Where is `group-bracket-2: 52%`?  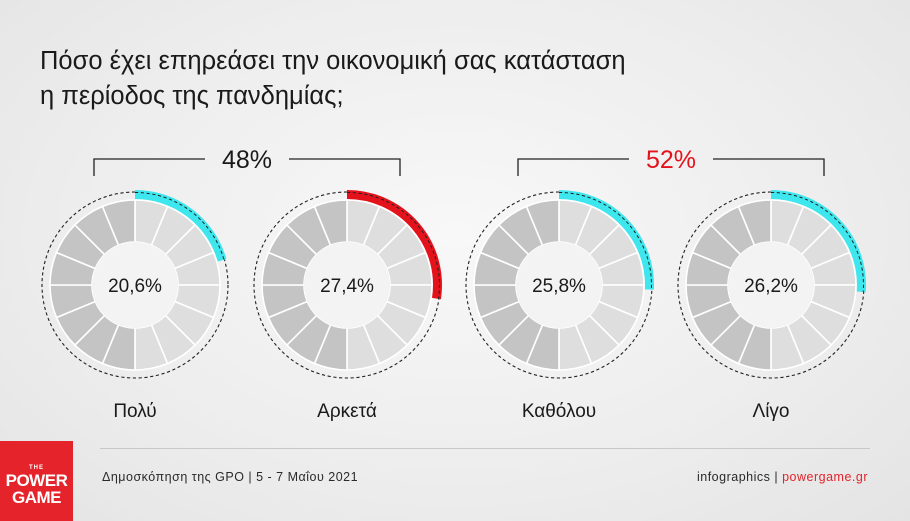
group-bracket-2: 52% is located at coordinates (671, 161).